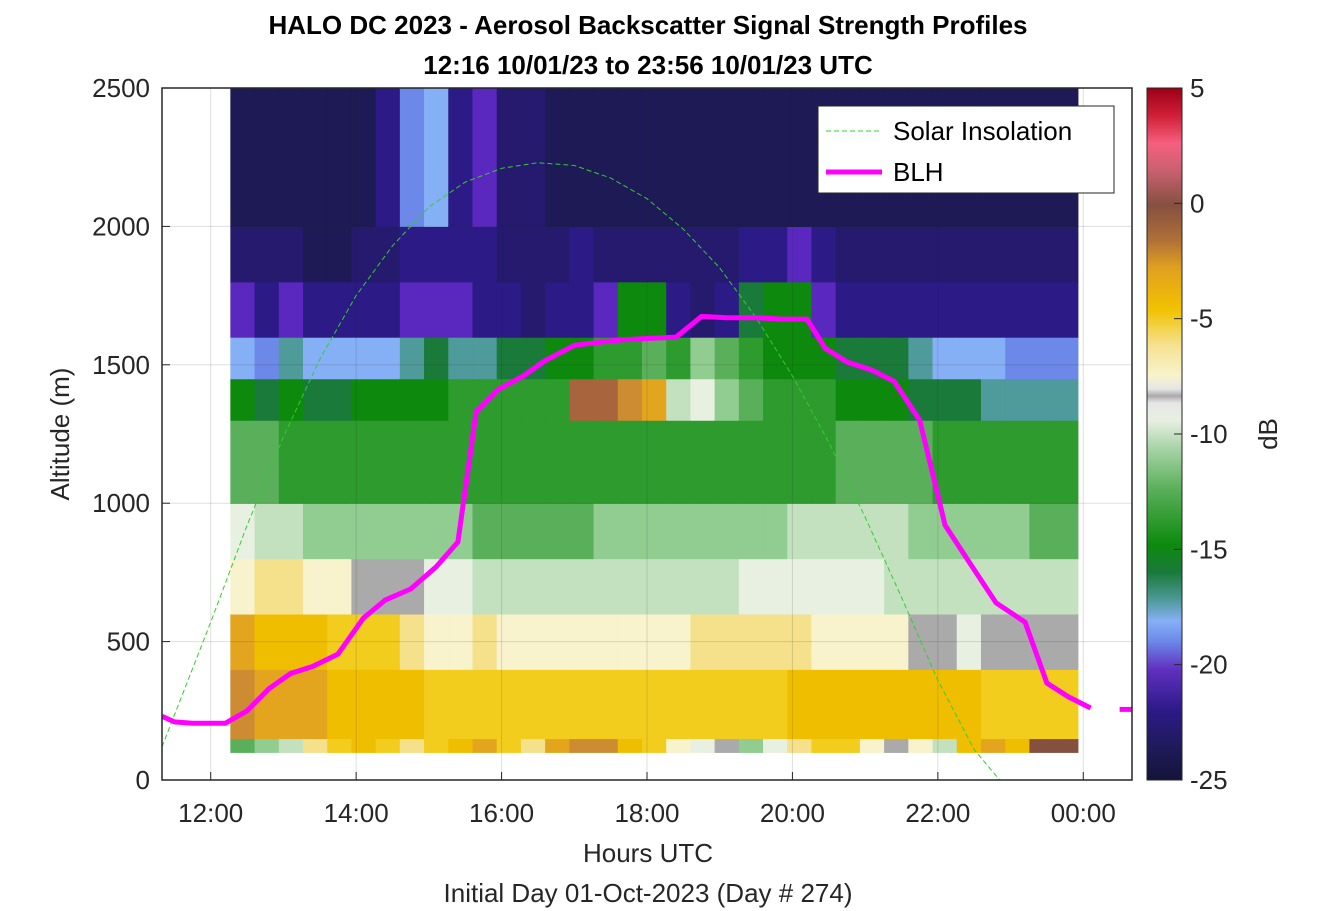  Describe the element at coordinates (937, 813) in the screenshot. I see `x-tick-label: 22:00` at that location.